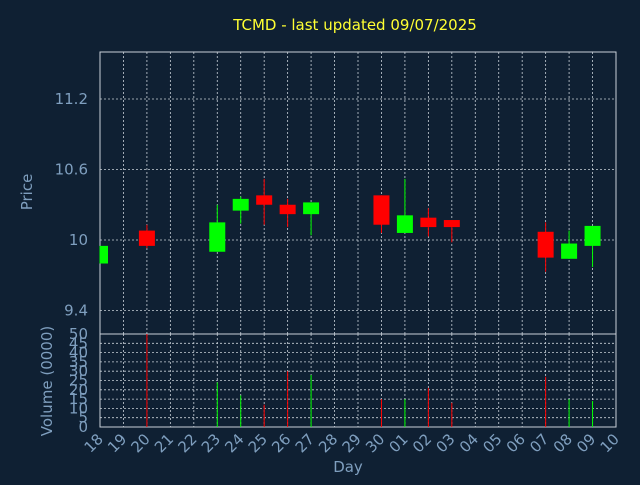  I want to click on x-tick-label: 03, so click(445, 443).